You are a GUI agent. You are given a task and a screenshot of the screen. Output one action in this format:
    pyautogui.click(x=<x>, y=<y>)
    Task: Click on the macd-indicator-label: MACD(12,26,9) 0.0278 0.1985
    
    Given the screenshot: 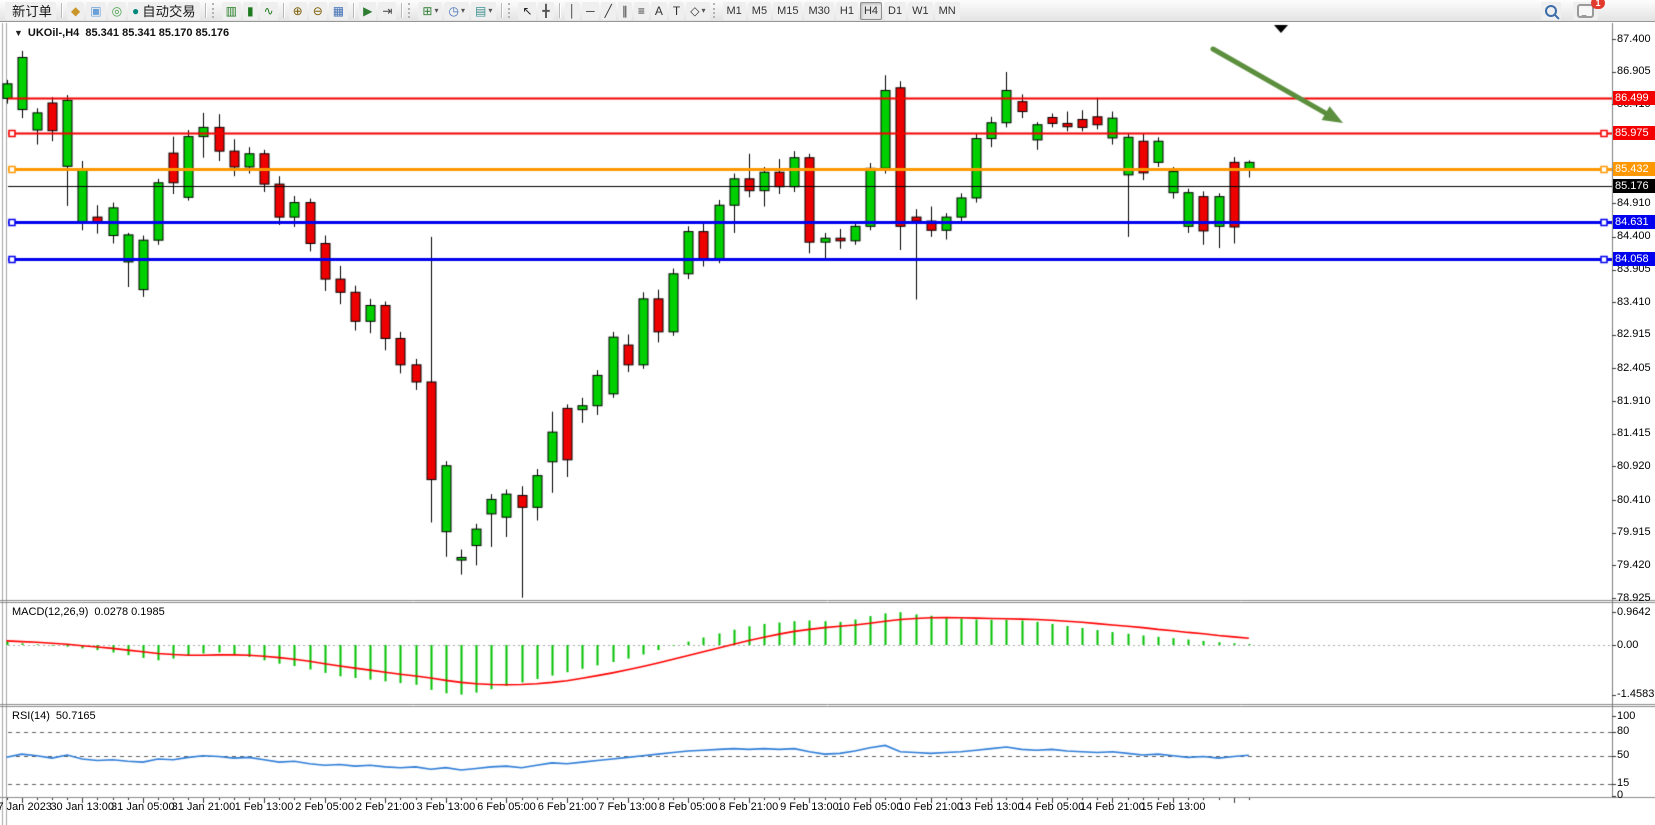 What is the action you would take?
    pyautogui.click(x=88, y=612)
    